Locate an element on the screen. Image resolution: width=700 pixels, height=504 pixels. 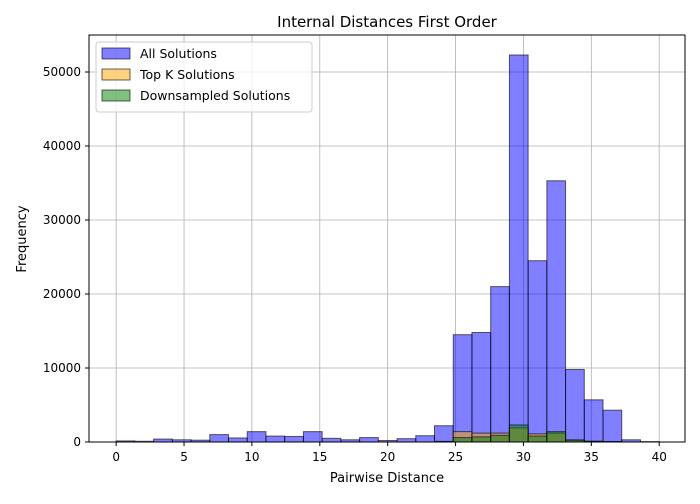
x-tick-label: 20 is located at coordinates (387, 457).